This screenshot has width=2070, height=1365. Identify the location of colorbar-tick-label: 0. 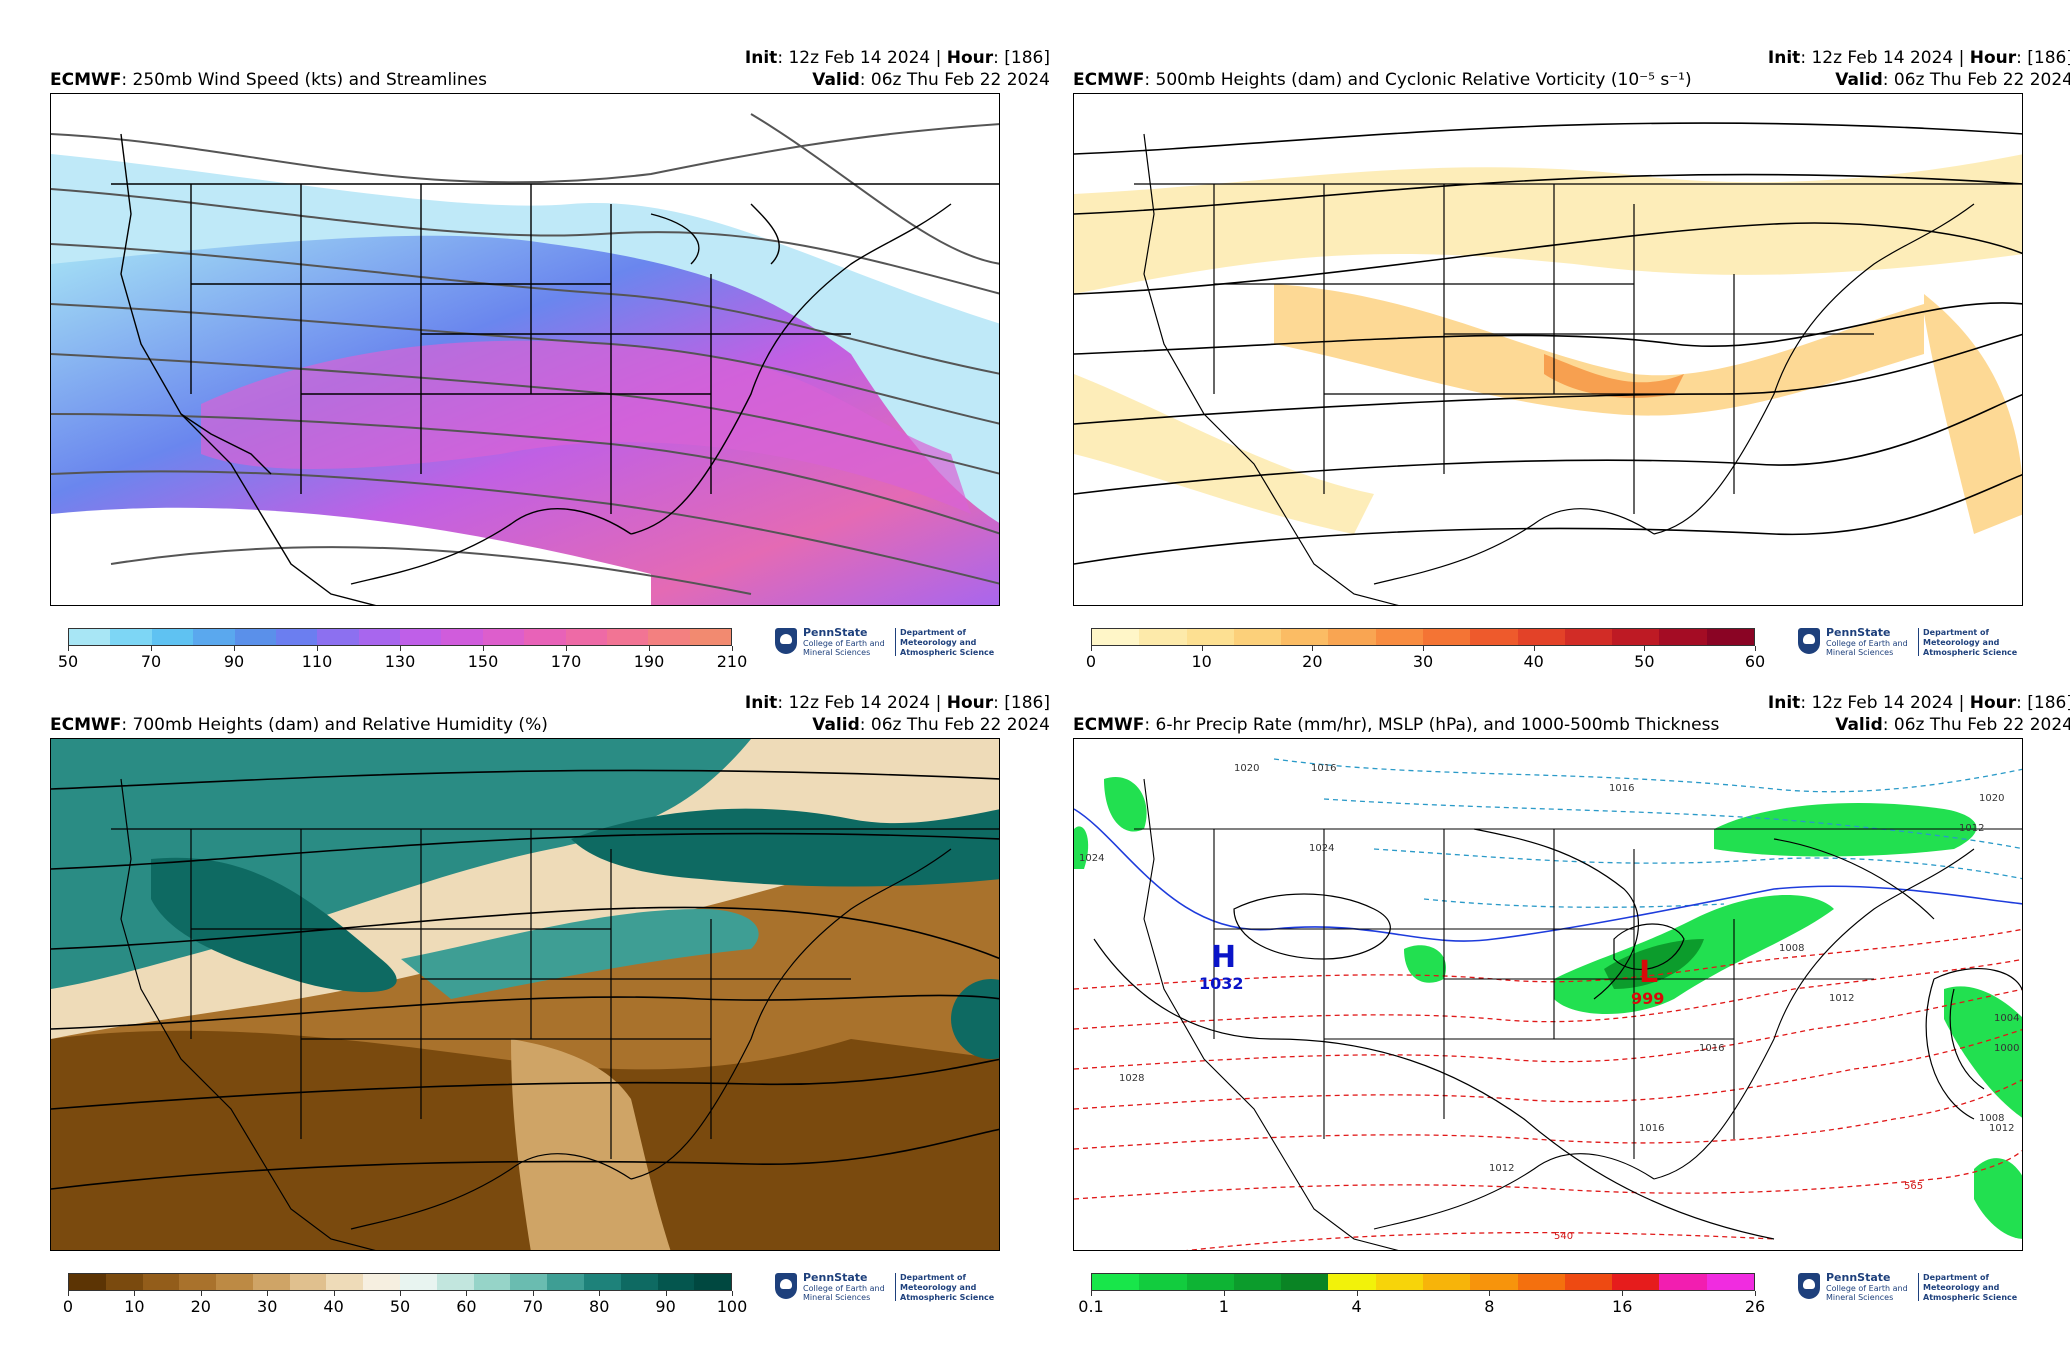
(68, 1306).